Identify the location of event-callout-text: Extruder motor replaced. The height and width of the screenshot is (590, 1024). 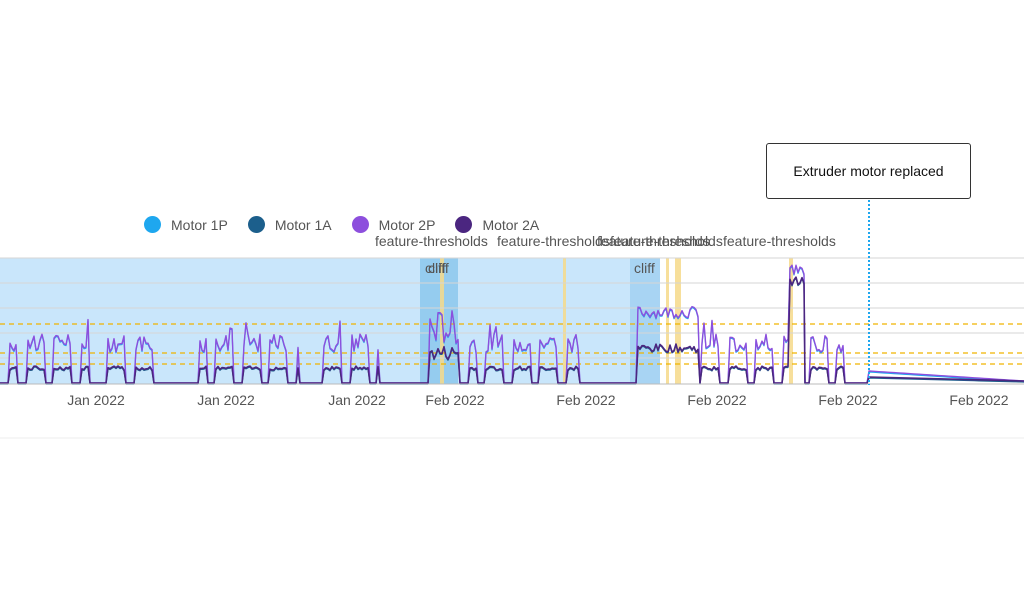
(868, 171).